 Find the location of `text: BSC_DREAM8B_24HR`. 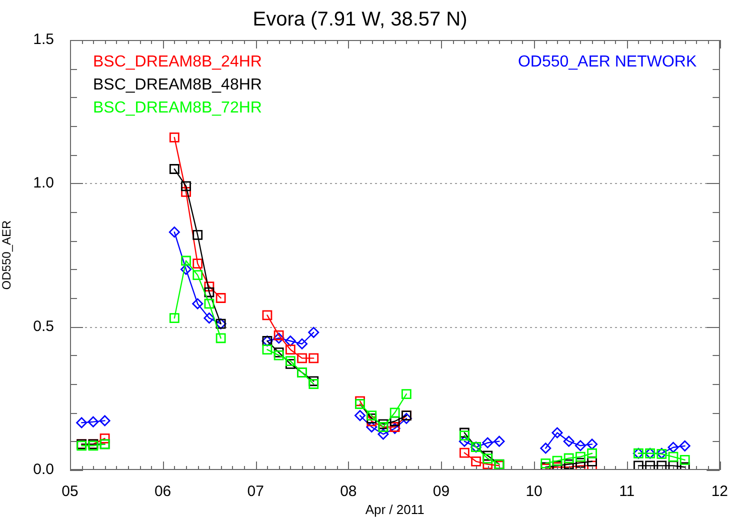

text: BSC_DREAM8B_24HR is located at coordinates (177, 61).